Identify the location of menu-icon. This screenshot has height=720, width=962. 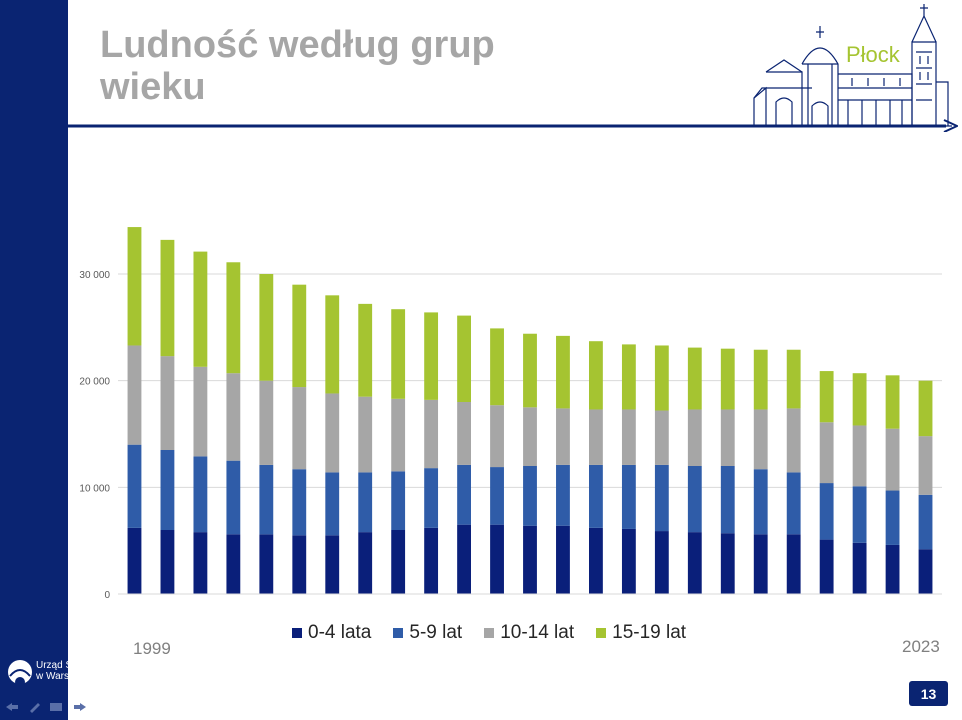
(56, 707).